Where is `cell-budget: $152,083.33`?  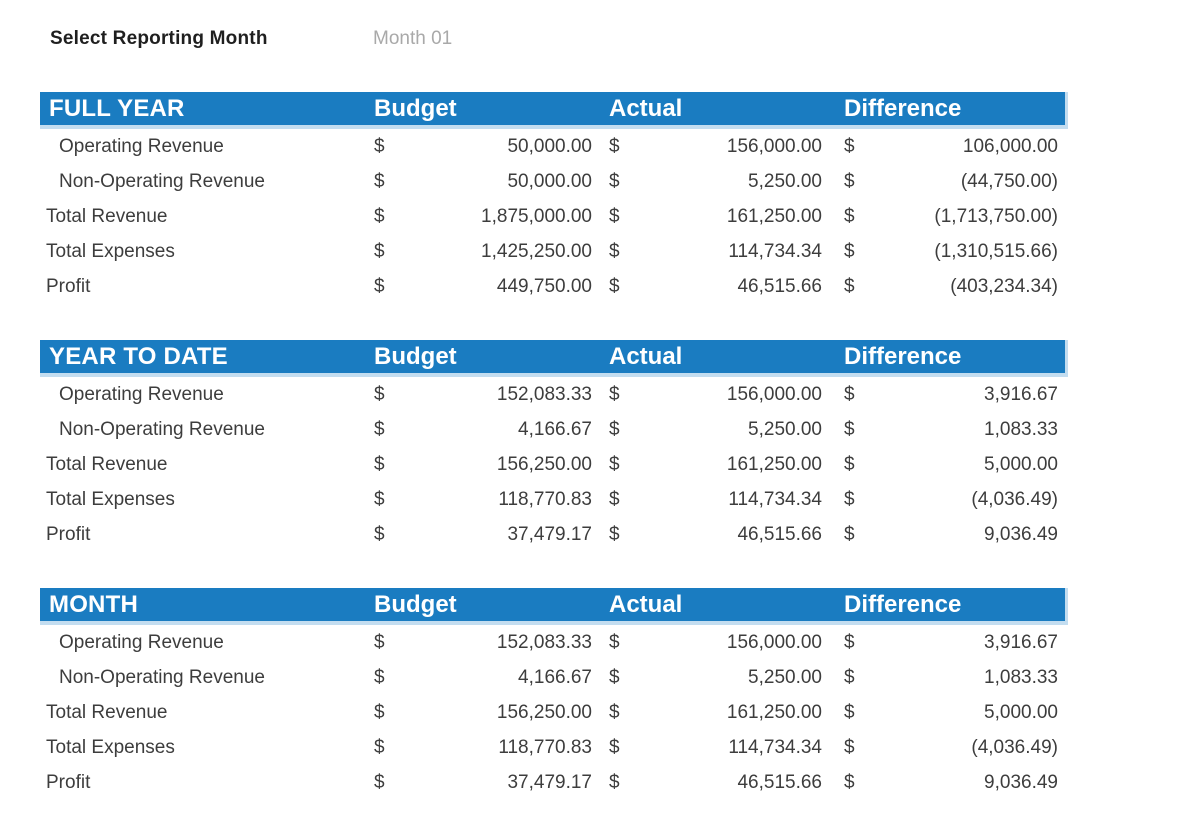 cell-budget: $152,083.33 is located at coordinates (487, 395).